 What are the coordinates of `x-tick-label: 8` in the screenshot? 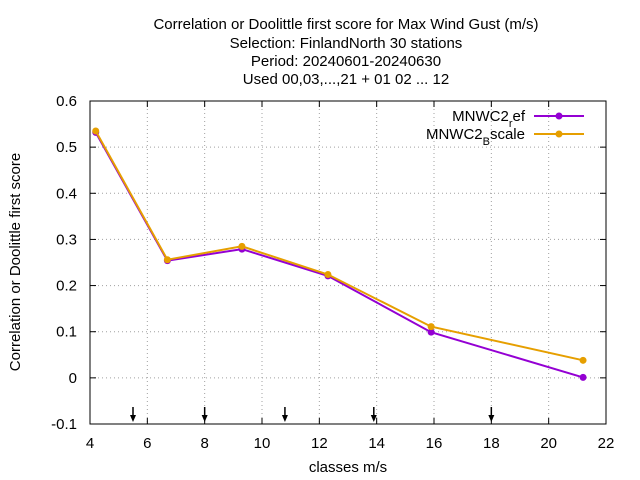 It's located at (204, 443).